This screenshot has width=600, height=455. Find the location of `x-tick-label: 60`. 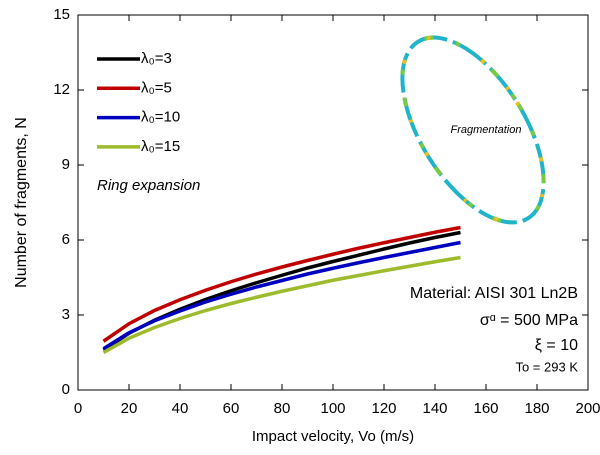

x-tick-label: 60 is located at coordinates (231, 408).